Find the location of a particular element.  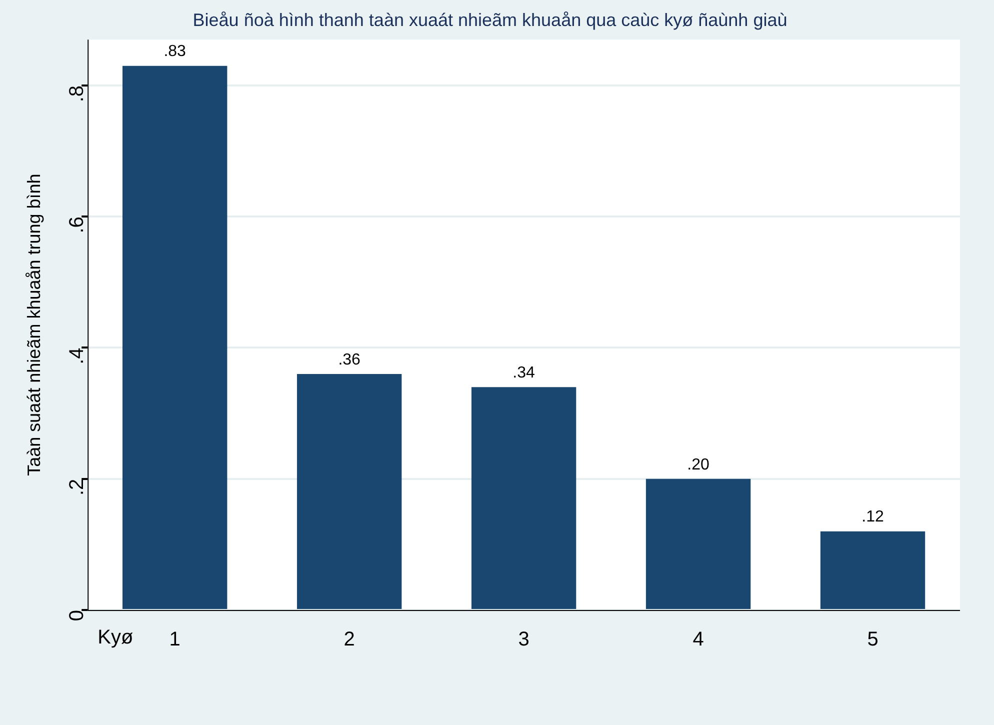

data-label: .83 is located at coordinates (175, 51).